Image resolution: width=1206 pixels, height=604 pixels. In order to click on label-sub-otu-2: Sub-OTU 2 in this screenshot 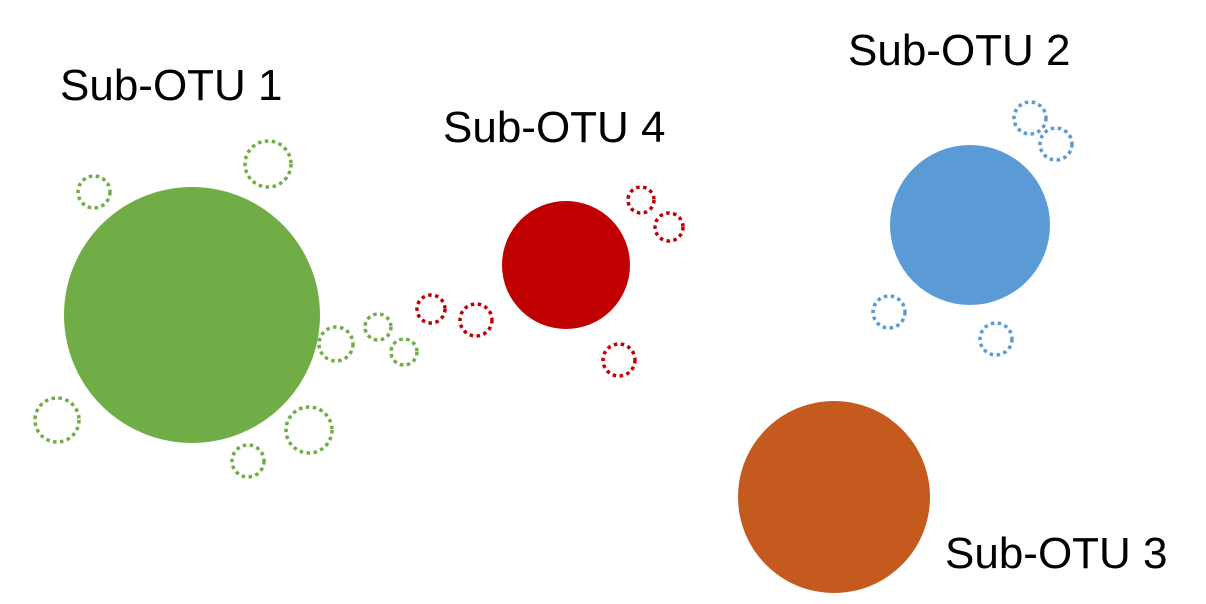, I will do `click(959, 50)`.